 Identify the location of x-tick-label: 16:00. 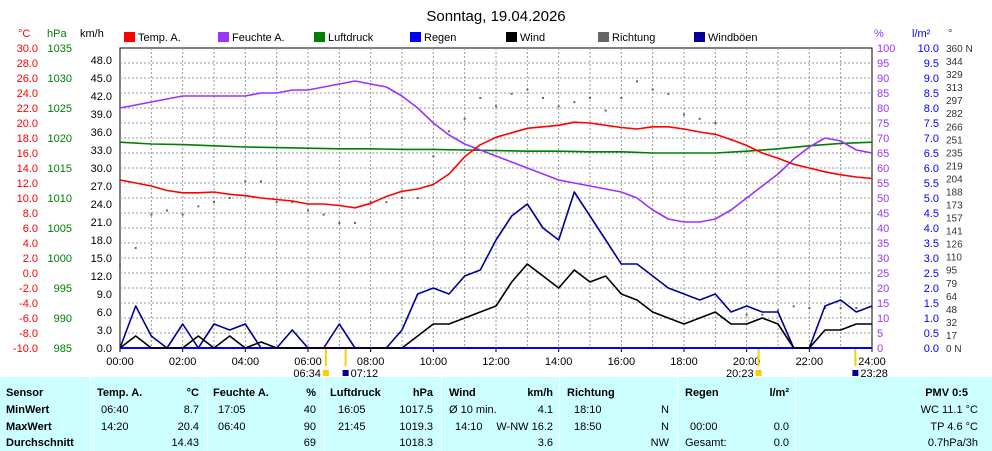
(622, 362).